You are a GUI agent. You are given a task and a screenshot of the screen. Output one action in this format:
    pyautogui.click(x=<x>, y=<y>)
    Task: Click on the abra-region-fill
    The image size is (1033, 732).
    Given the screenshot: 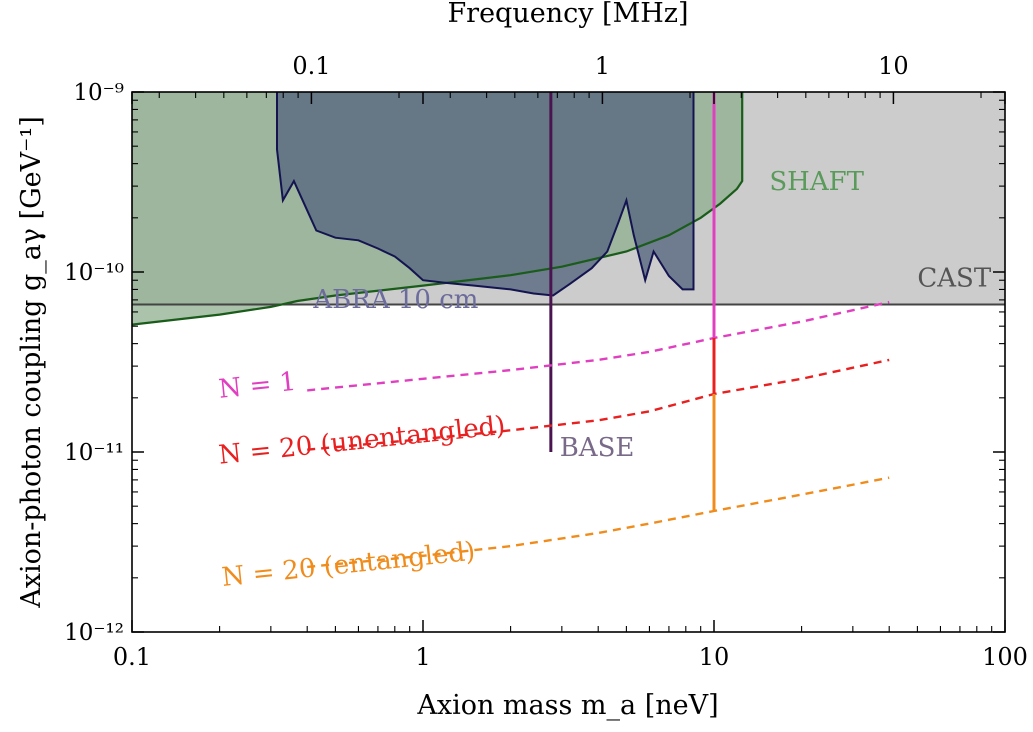 What is the action you would take?
    pyautogui.click(x=485, y=194)
    